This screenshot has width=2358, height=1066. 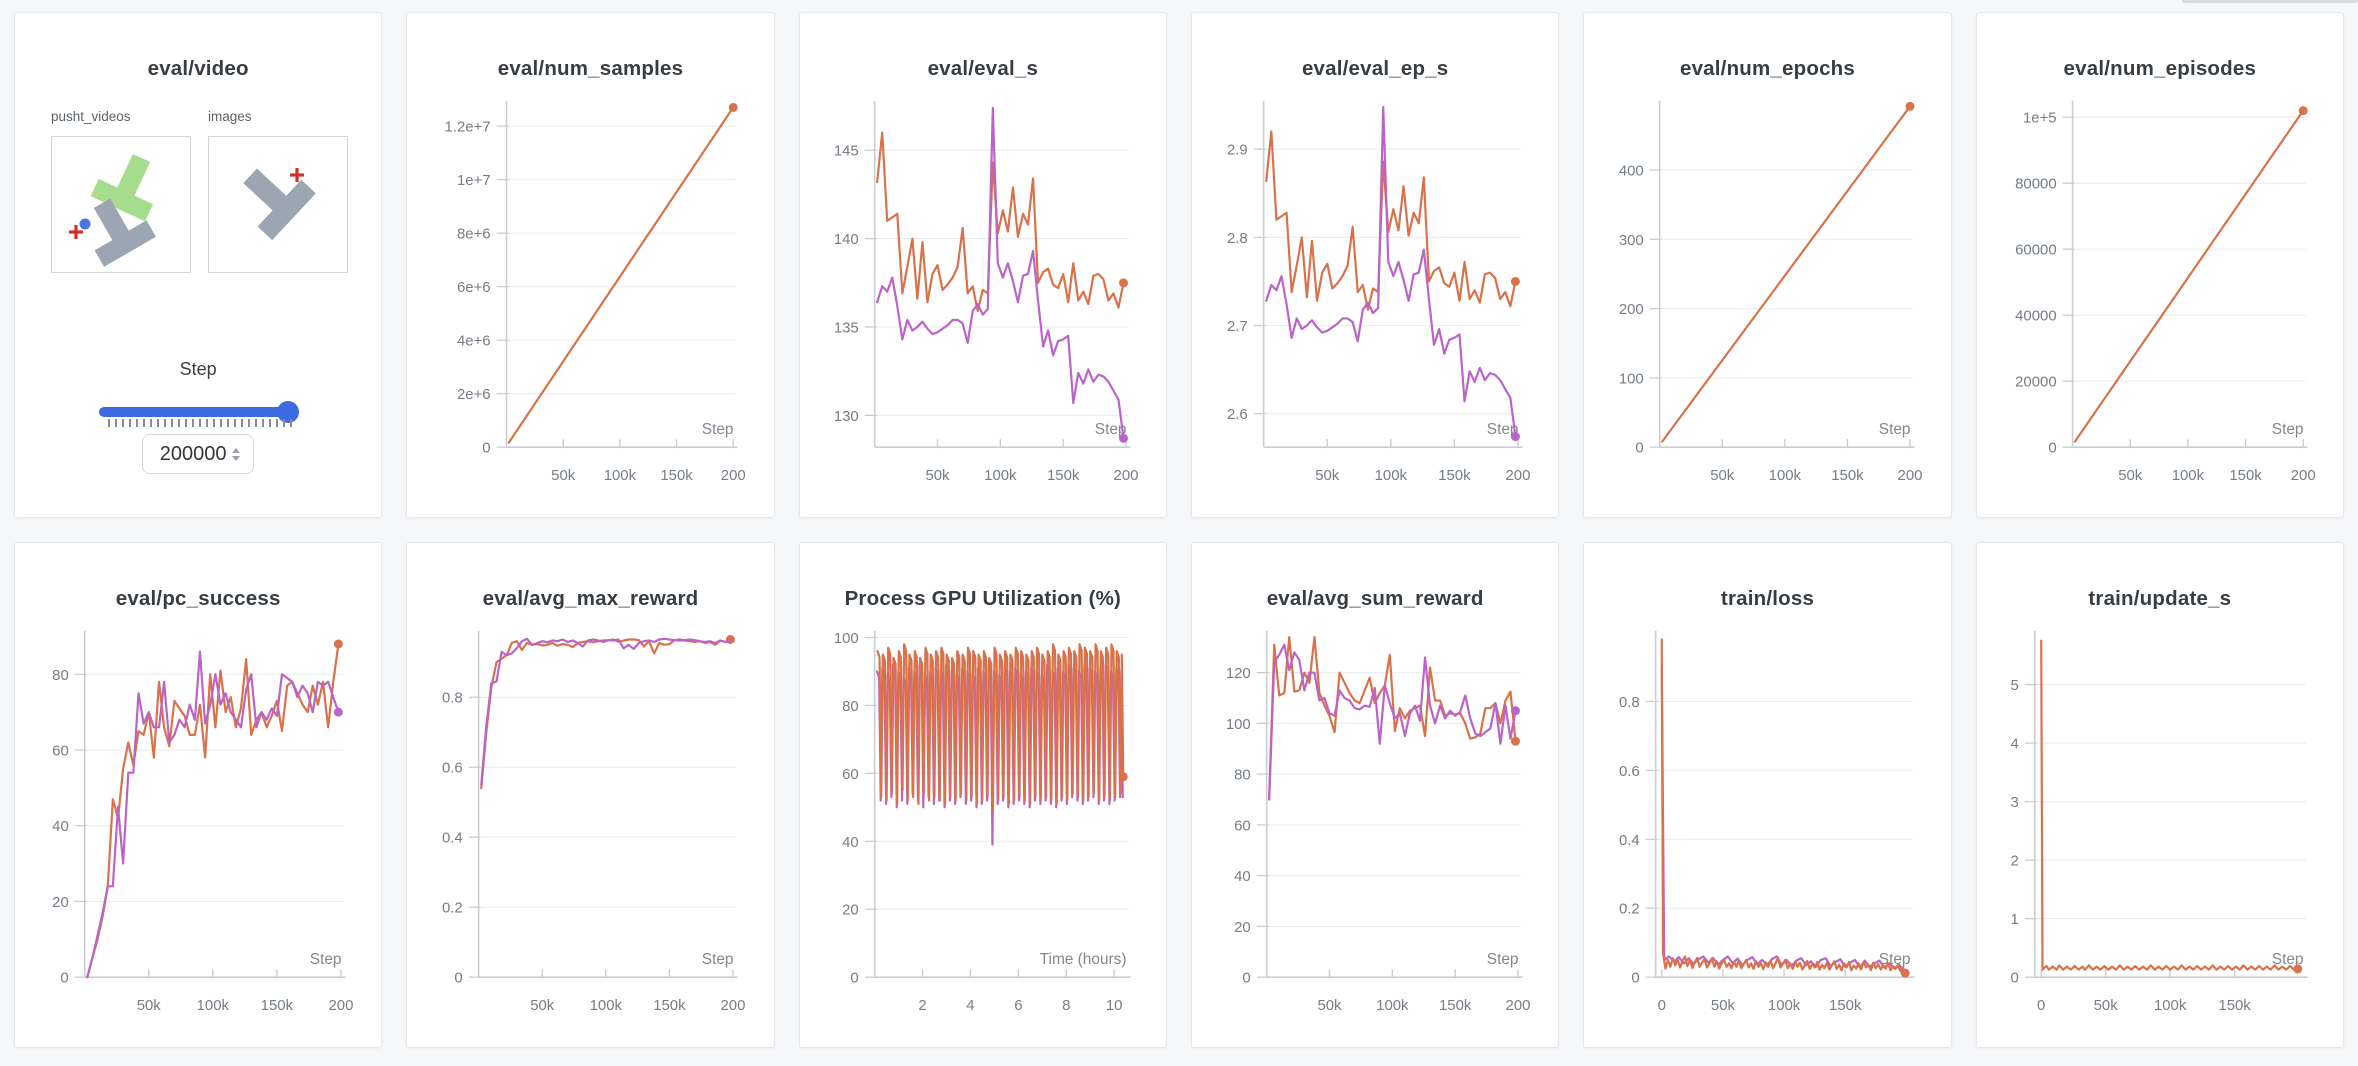 What do you see at coordinates (1238, 673) in the screenshot?
I see `svg-text: 120` at bounding box center [1238, 673].